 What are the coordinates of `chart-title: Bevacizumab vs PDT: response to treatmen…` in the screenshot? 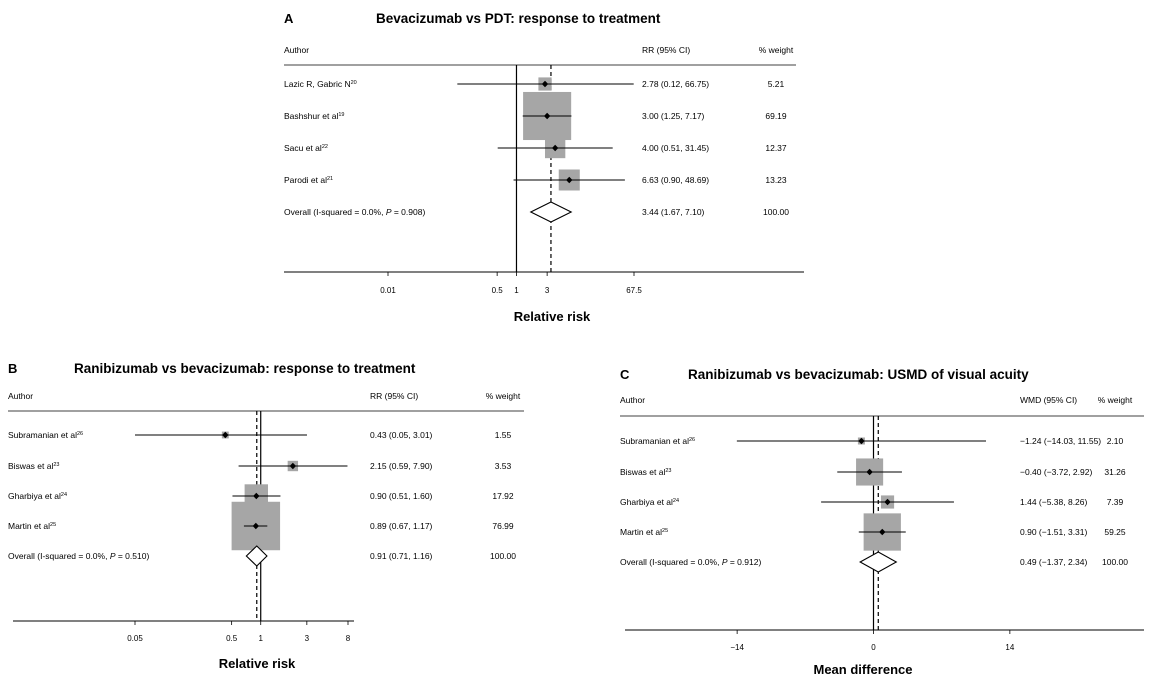 It's located at (518, 18).